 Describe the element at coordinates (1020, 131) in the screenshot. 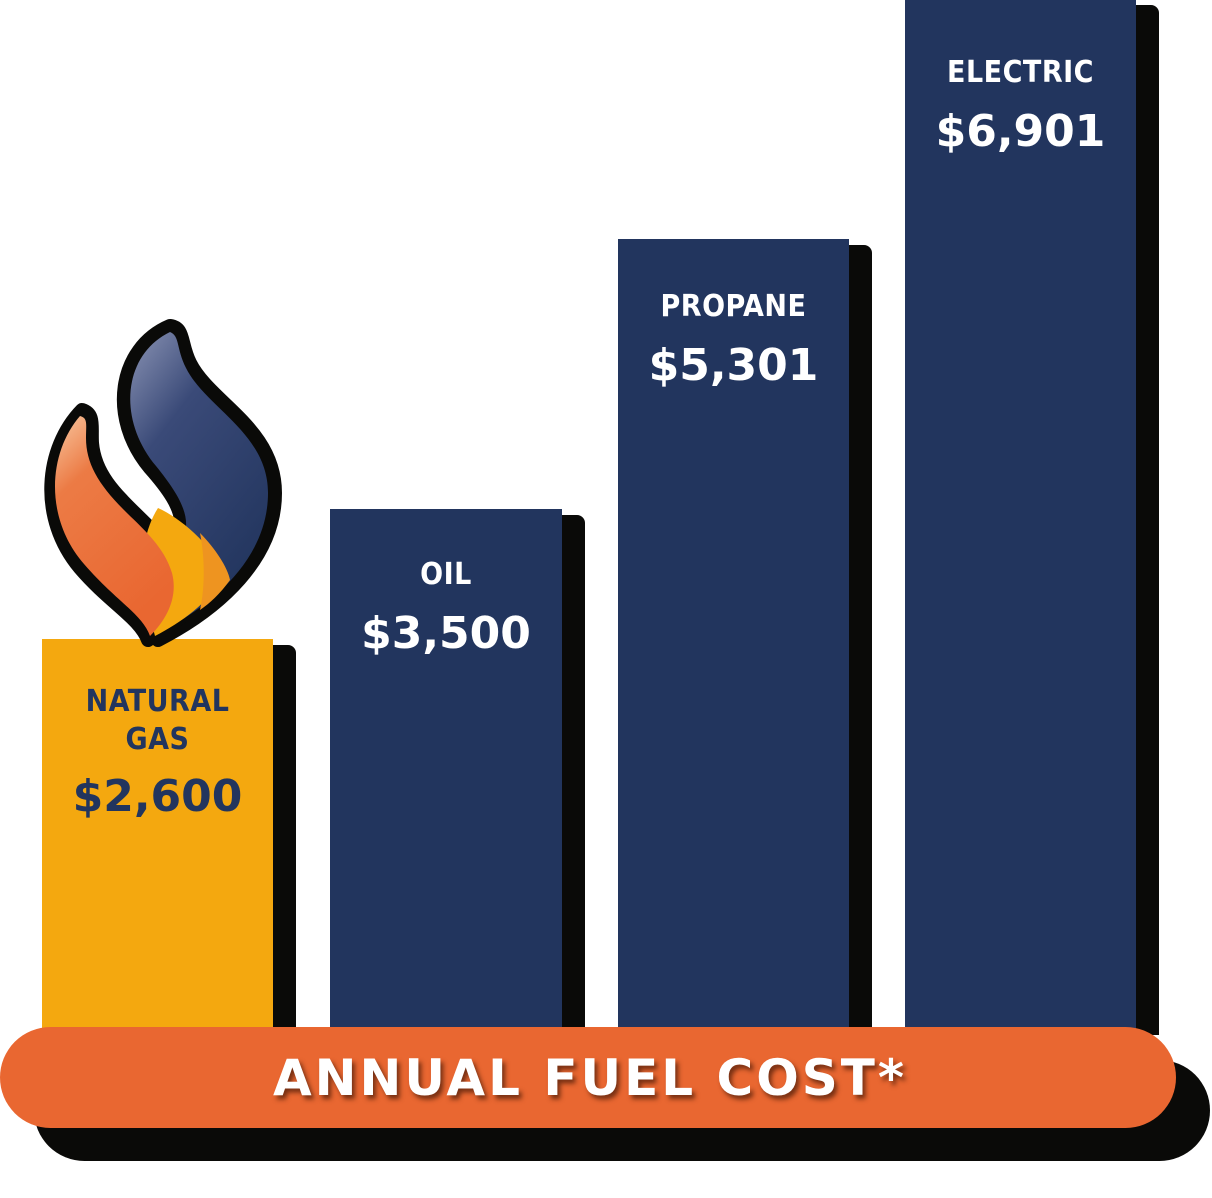

I see `bar-value: $6,901` at that location.